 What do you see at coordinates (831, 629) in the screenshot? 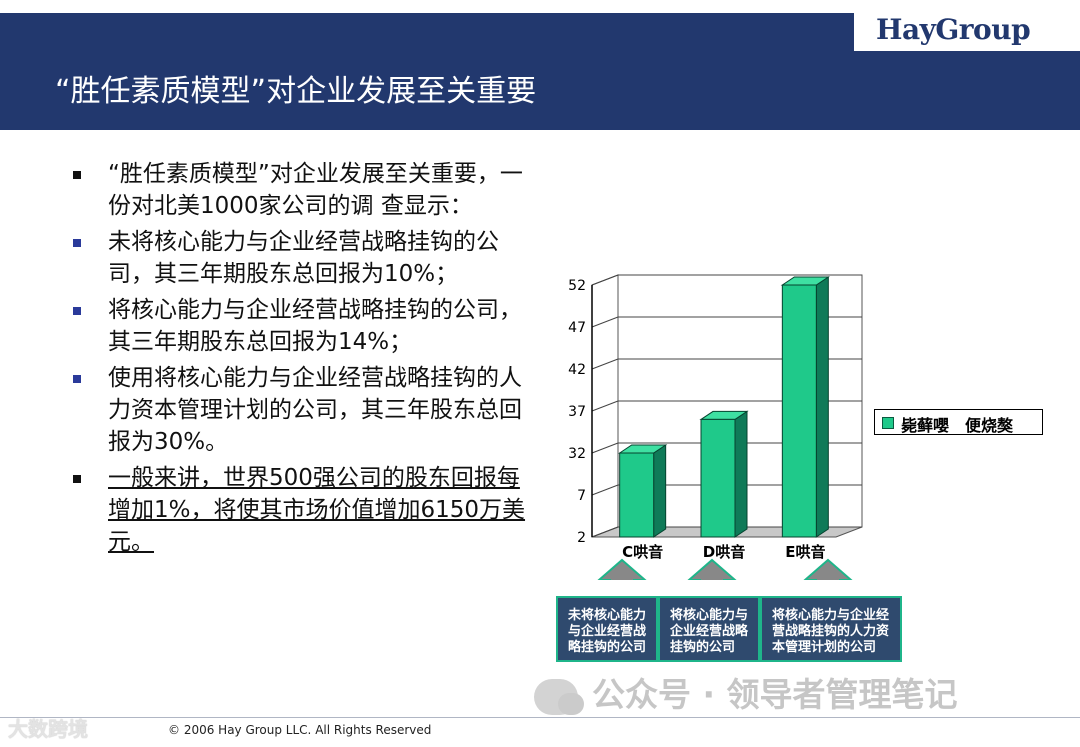
I see `caption-hr-plan: 将核心能力与企业经营战略挂钩的人力资本管理计划的公司` at bounding box center [831, 629].